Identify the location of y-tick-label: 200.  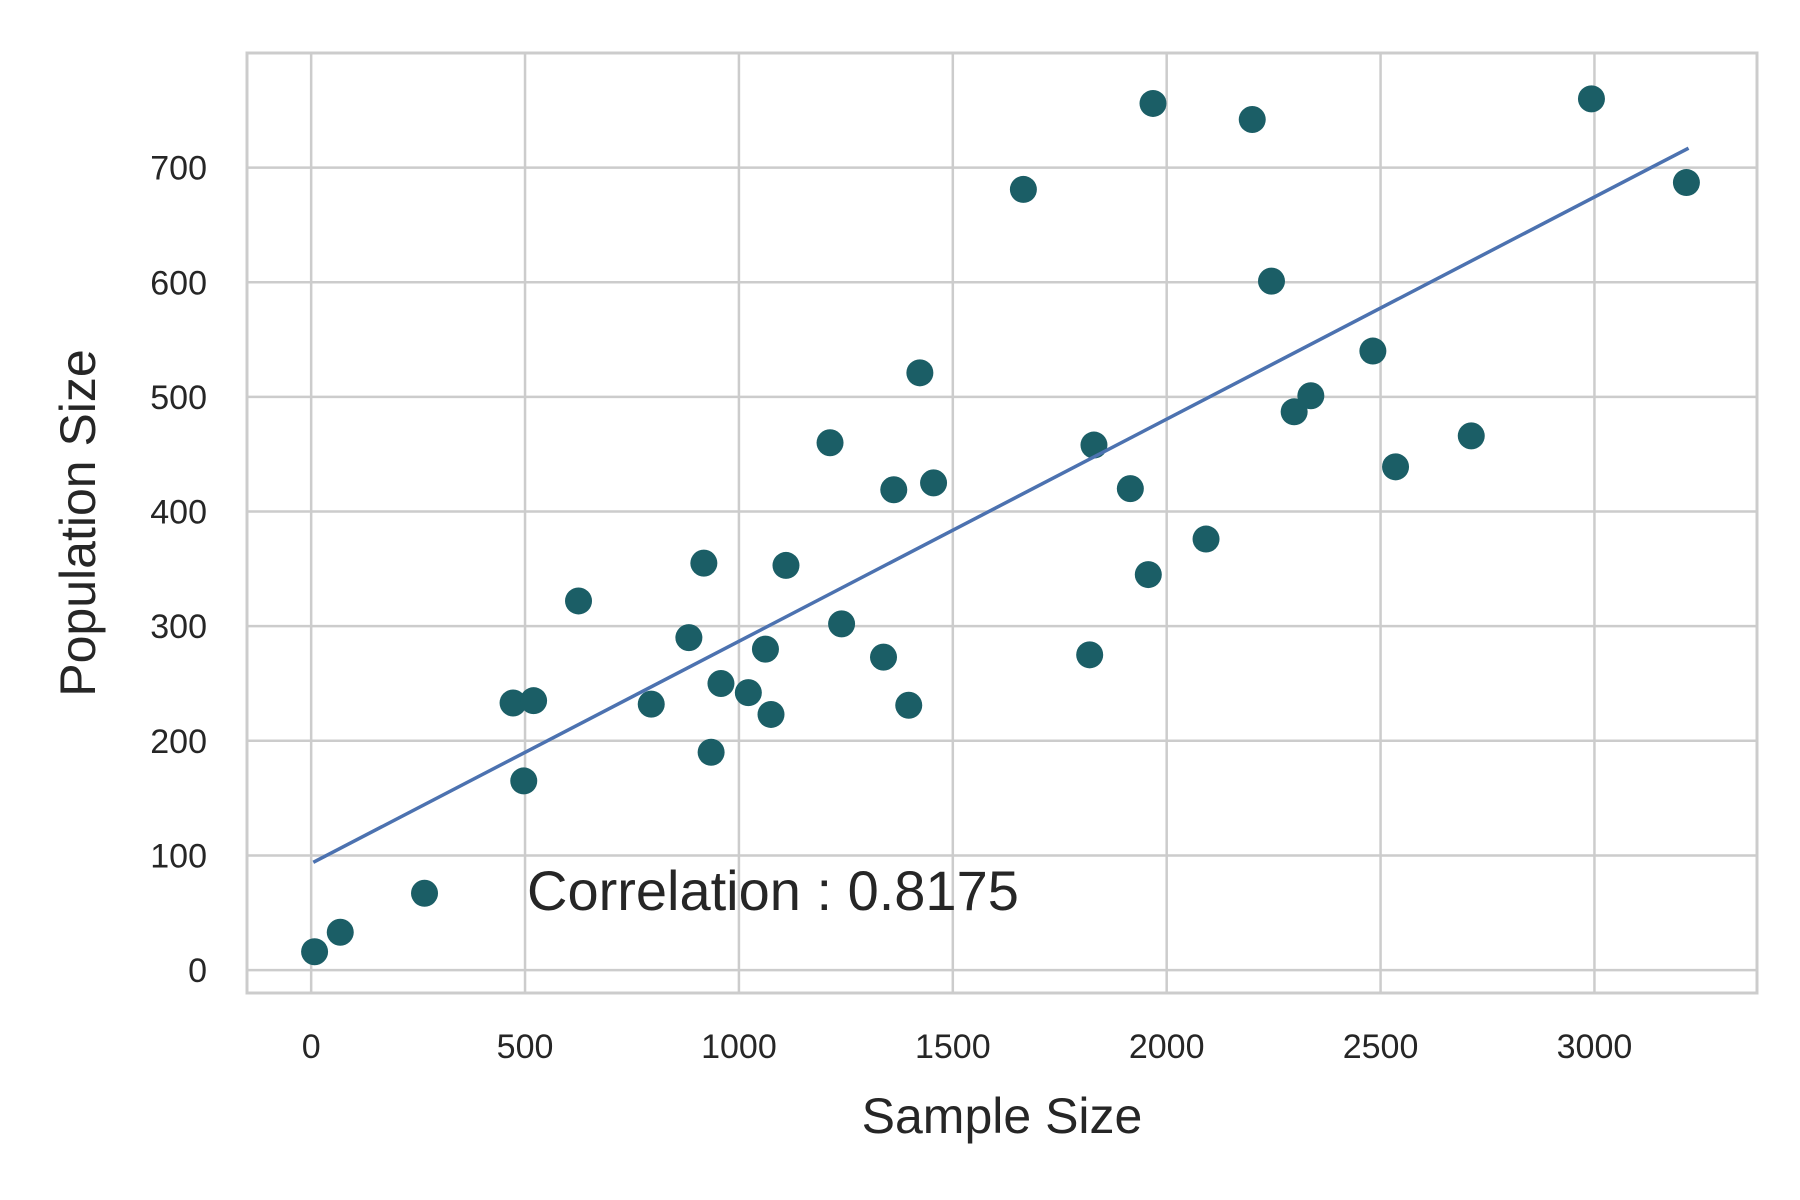
(178, 742).